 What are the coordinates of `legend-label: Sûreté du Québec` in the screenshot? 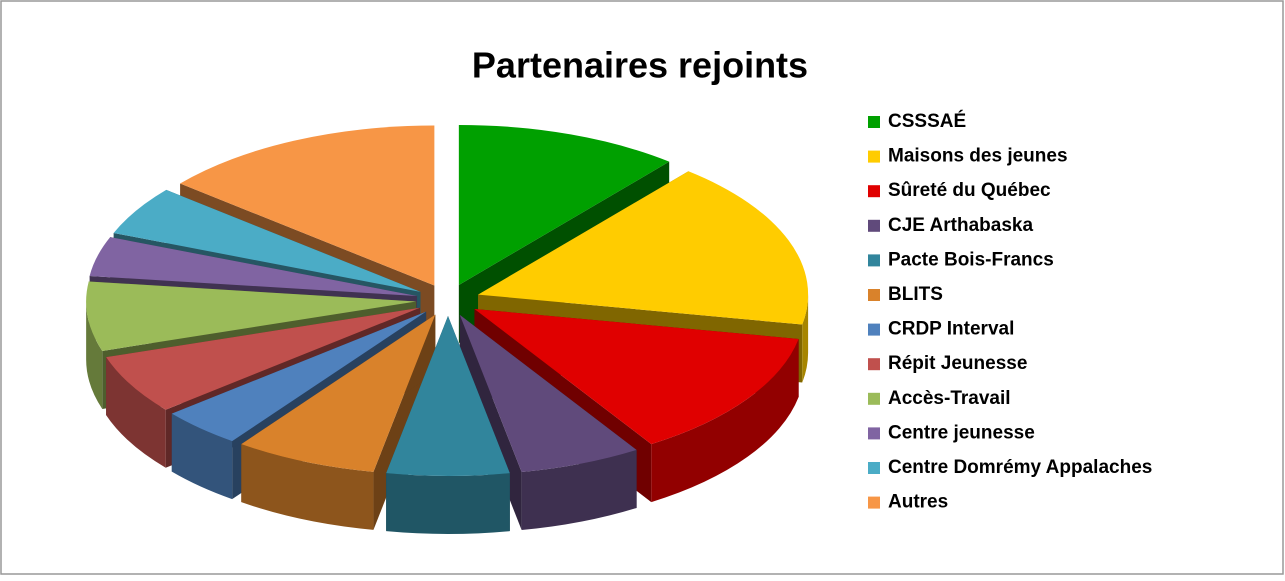 It's located at (969, 190).